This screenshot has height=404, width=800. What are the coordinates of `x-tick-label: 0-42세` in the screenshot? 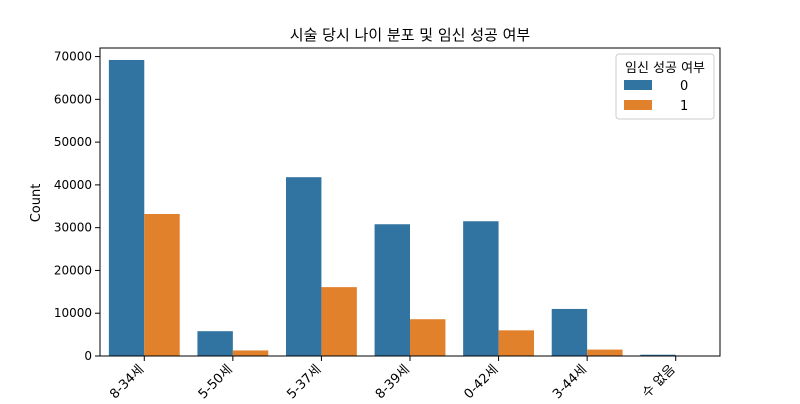 It's located at (481, 381).